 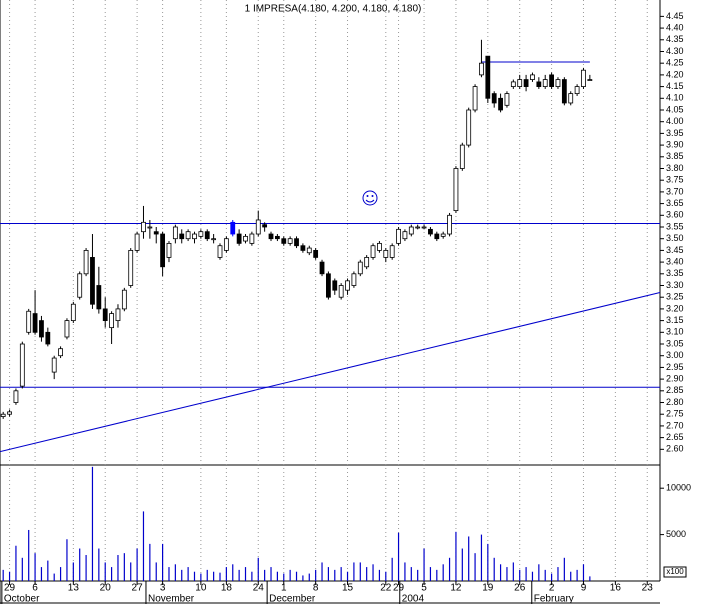 What do you see at coordinates (201, 588) in the screenshot?
I see `x-tick-label: 10` at bounding box center [201, 588].